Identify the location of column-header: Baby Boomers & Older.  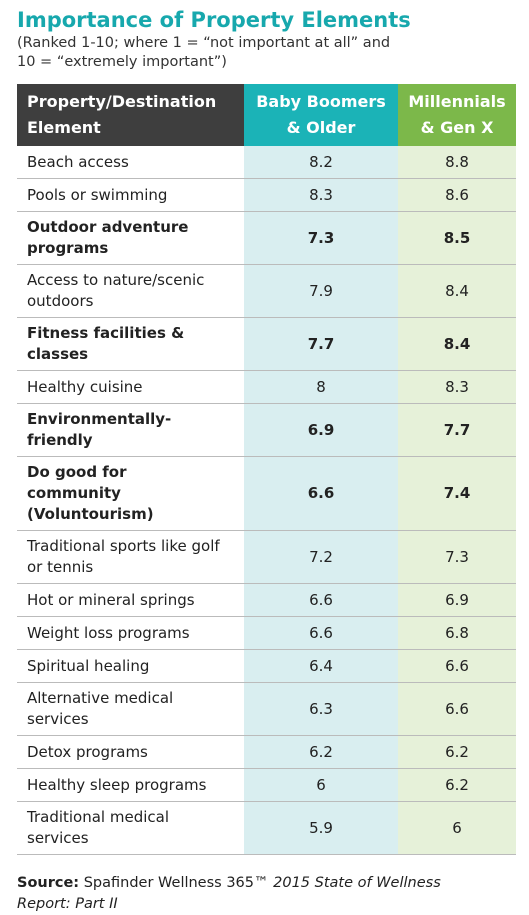
(321, 115).